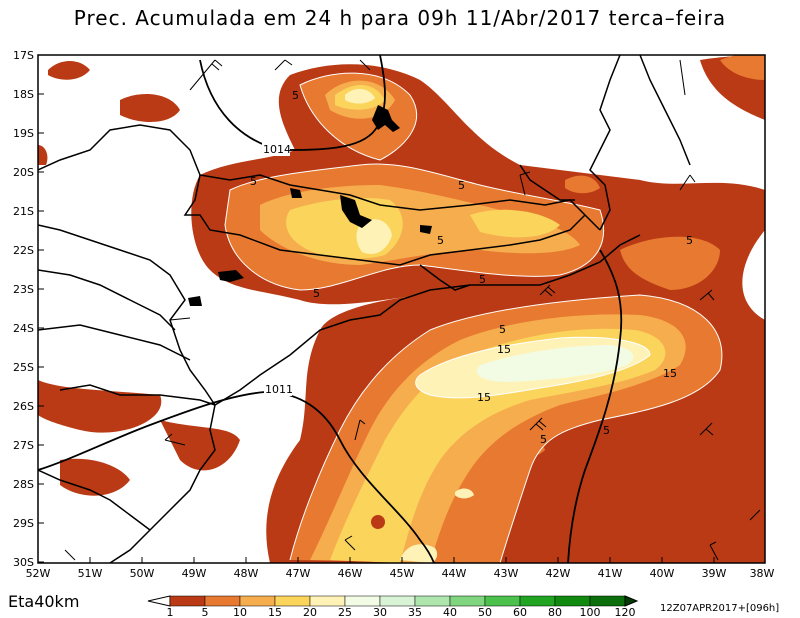  Describe the element at coordinates (275, 612) in the screenshot. I see `colorbar-label: 15` at that location.